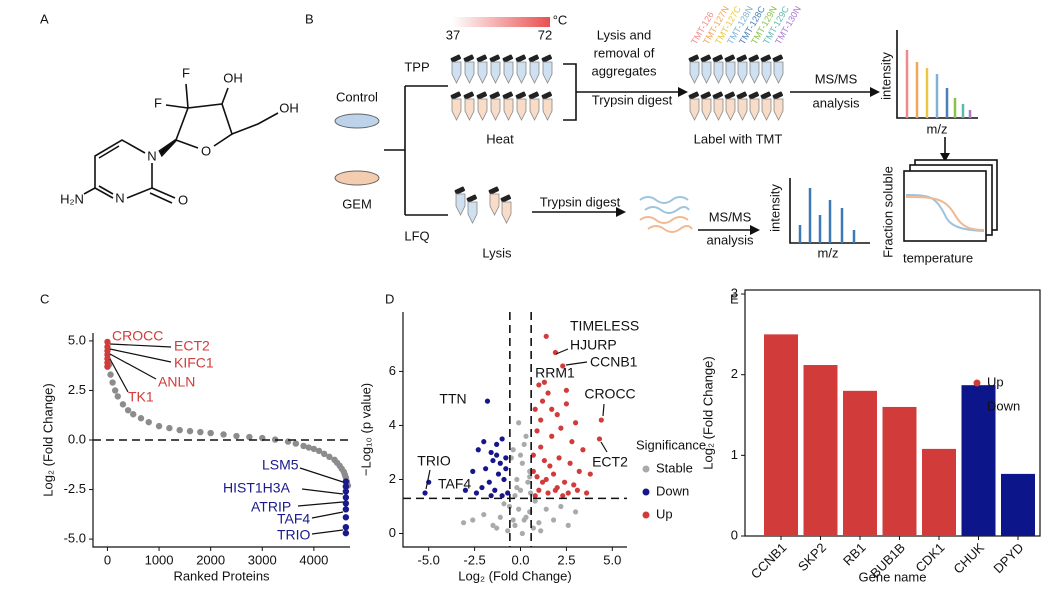 This screenshot has height=595, width=1061. What do you see at coordinates (738, 138) in the screenshot?
I see `label: Label with TMT` at bounding box center [738, 138].